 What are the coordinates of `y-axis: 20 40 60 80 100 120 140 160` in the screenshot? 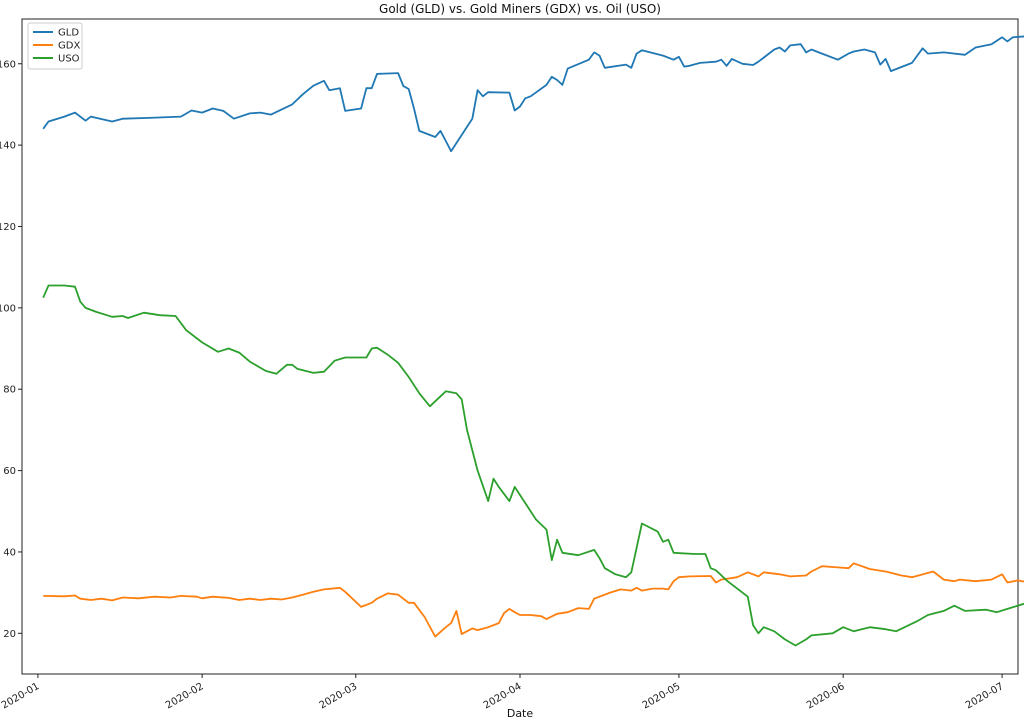 It's located at (11, 349).